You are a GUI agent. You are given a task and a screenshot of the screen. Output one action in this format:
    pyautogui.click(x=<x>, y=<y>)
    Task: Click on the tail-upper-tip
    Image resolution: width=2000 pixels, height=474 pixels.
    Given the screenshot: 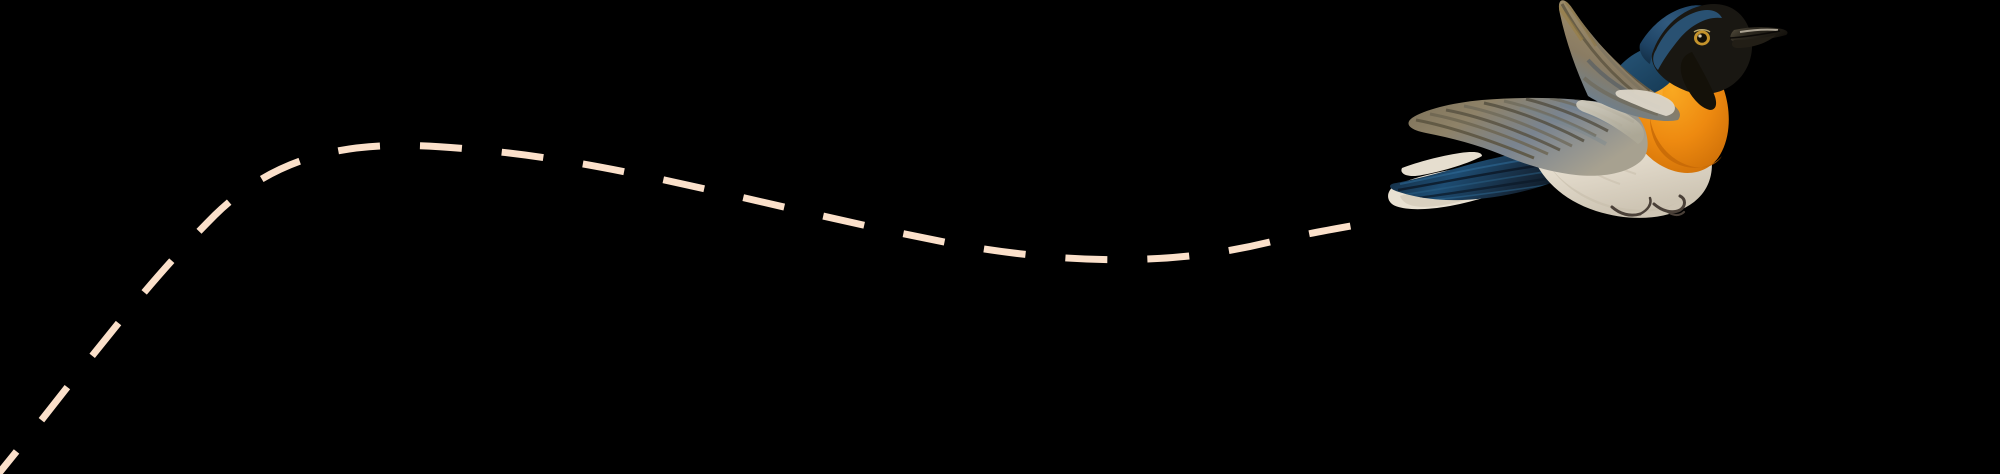 What is the action you would take?
    pyautogui.click(x=1441, y=164)
    